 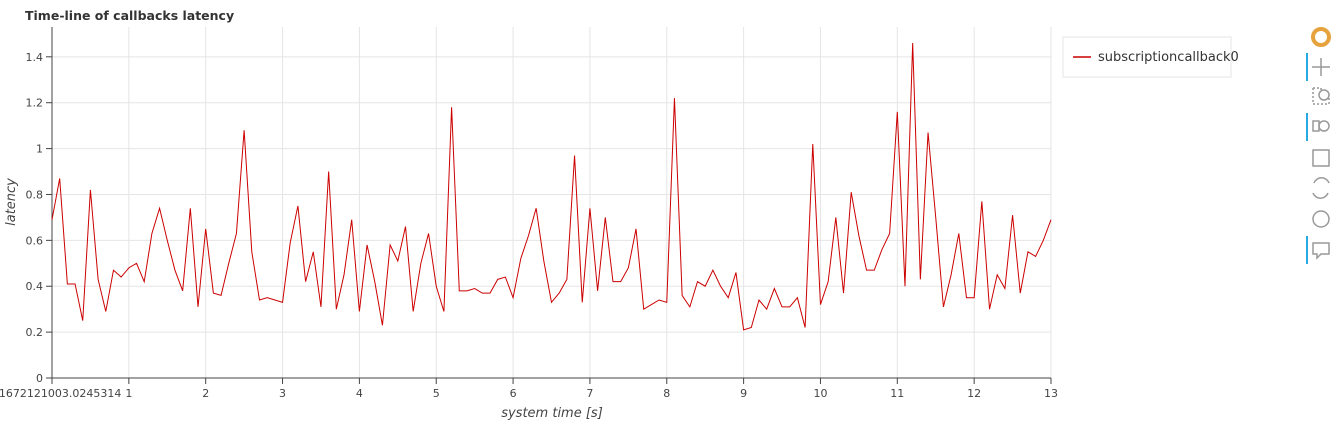 What do you see at coordinates (1316, 126) in the screenshot?
I see `wheel-icon` at bounding box center [1316, 126].